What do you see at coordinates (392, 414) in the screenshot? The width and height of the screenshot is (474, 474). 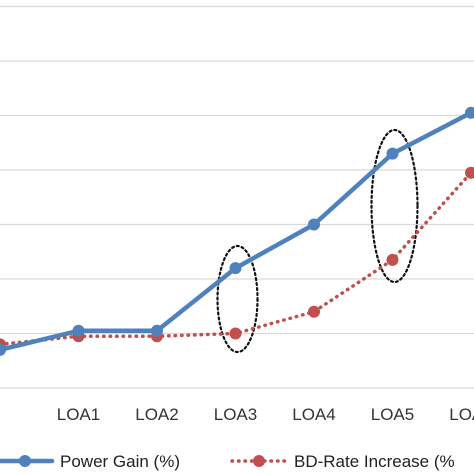 I see `x-tick-label: LOA5` at bounding box center [392, 414].